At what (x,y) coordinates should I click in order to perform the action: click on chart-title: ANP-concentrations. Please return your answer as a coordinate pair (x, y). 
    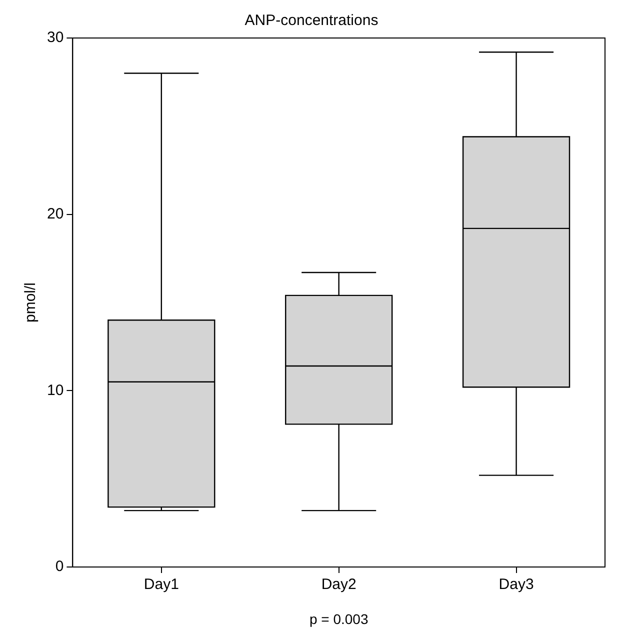
    Looking at the image, I should click on (311, 21).